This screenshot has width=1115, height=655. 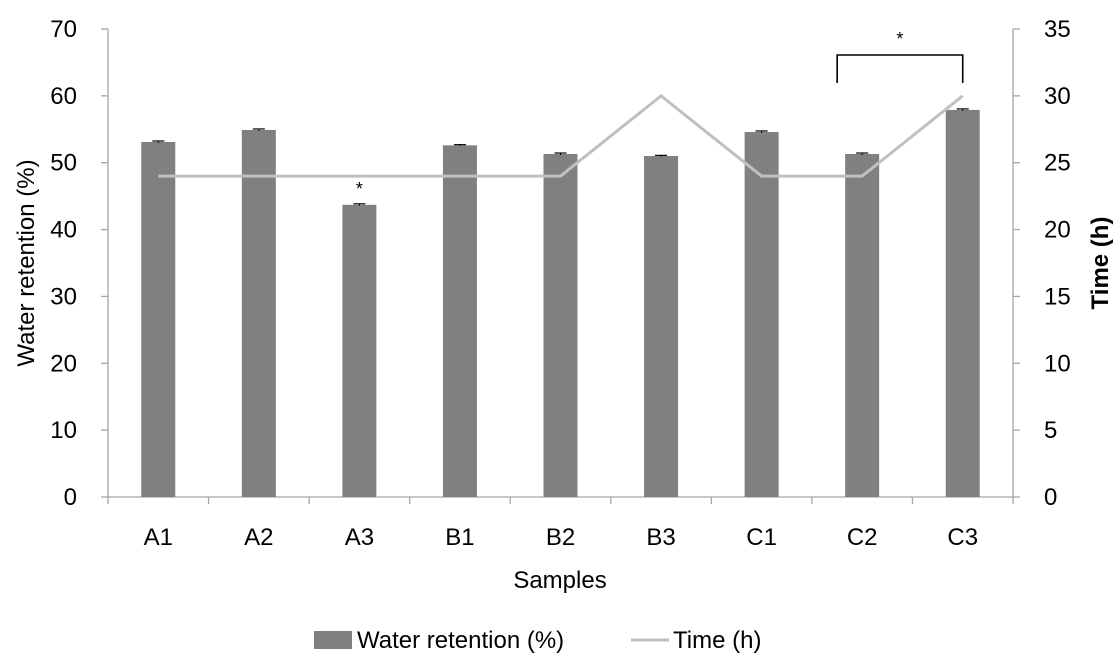 I want to click on legend-label-time: Time (h), so click(x=717, y=640).